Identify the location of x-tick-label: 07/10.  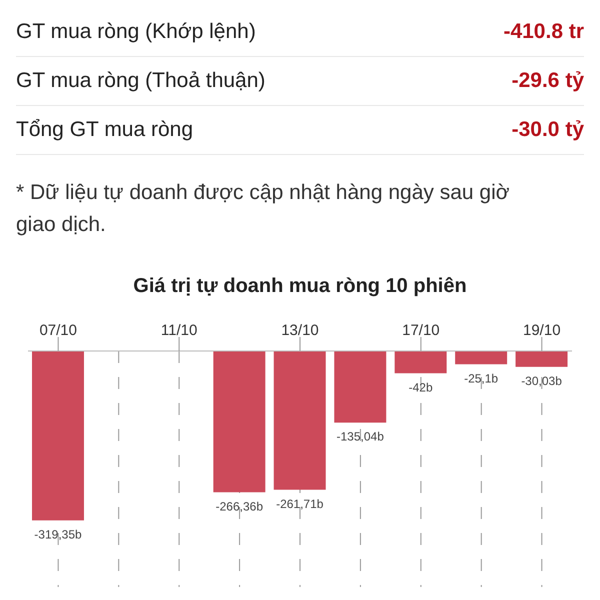
(58, 330).